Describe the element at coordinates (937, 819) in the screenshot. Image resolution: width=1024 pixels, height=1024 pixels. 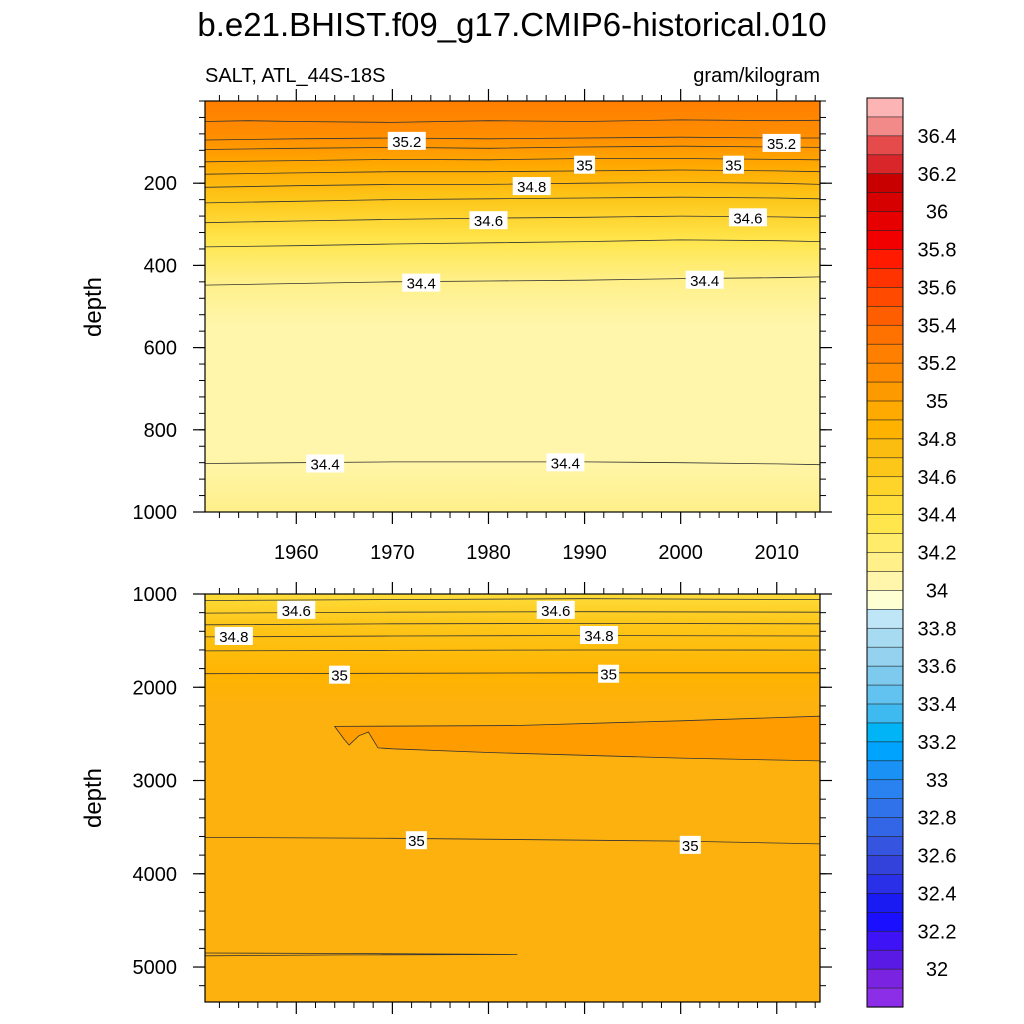
I see `colorbar-label: 32.8` at that location.